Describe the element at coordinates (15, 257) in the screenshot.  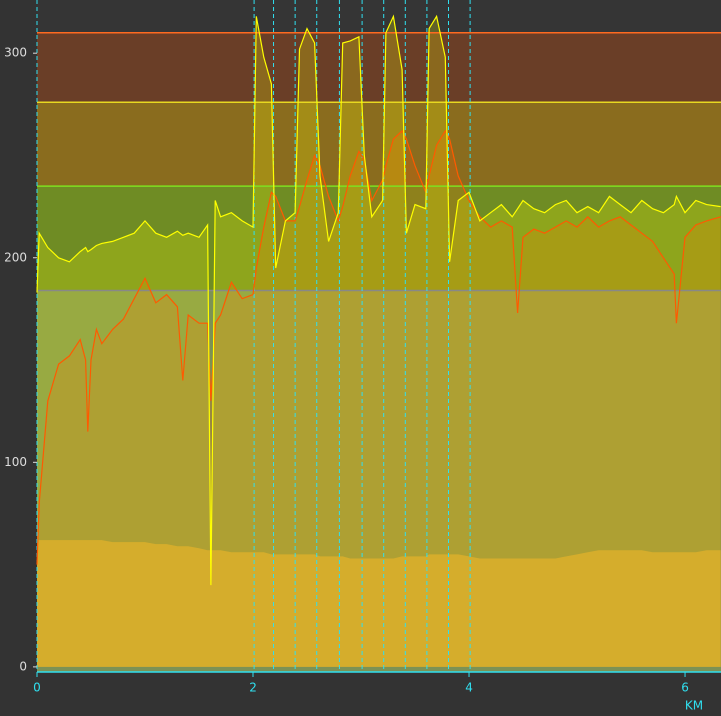
I see `y-tick-label: 200` at that location.